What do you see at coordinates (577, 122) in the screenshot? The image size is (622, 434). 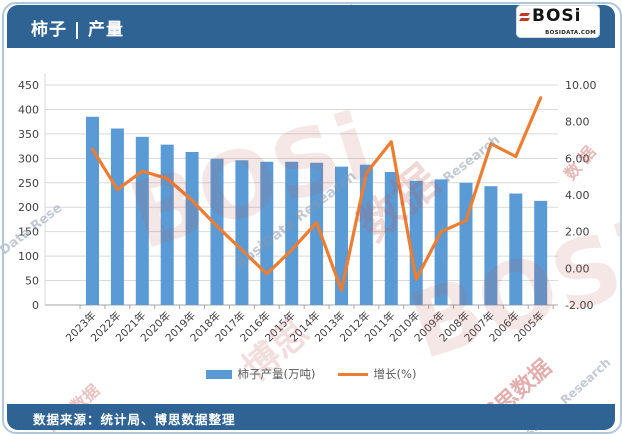 I see `svg-text: 8.00` at bounding box center [577, 122].